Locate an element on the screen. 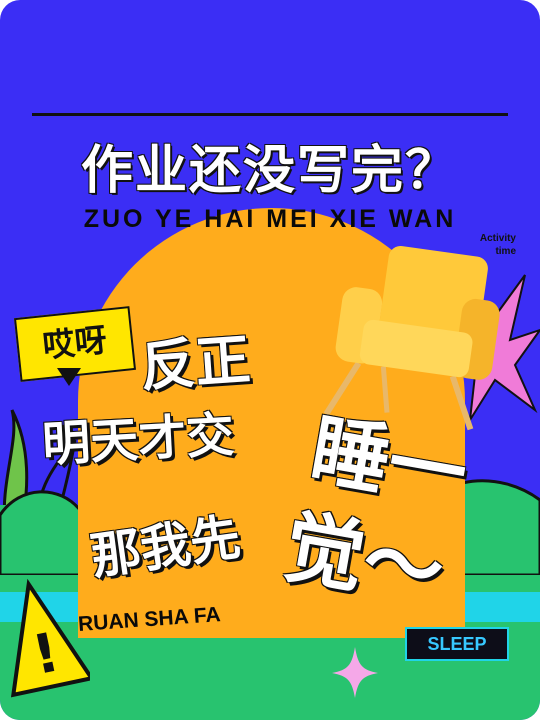 This screenshot has width=540, height=720. text-fanzheng: 反正 is located at coordinates (195, 363).